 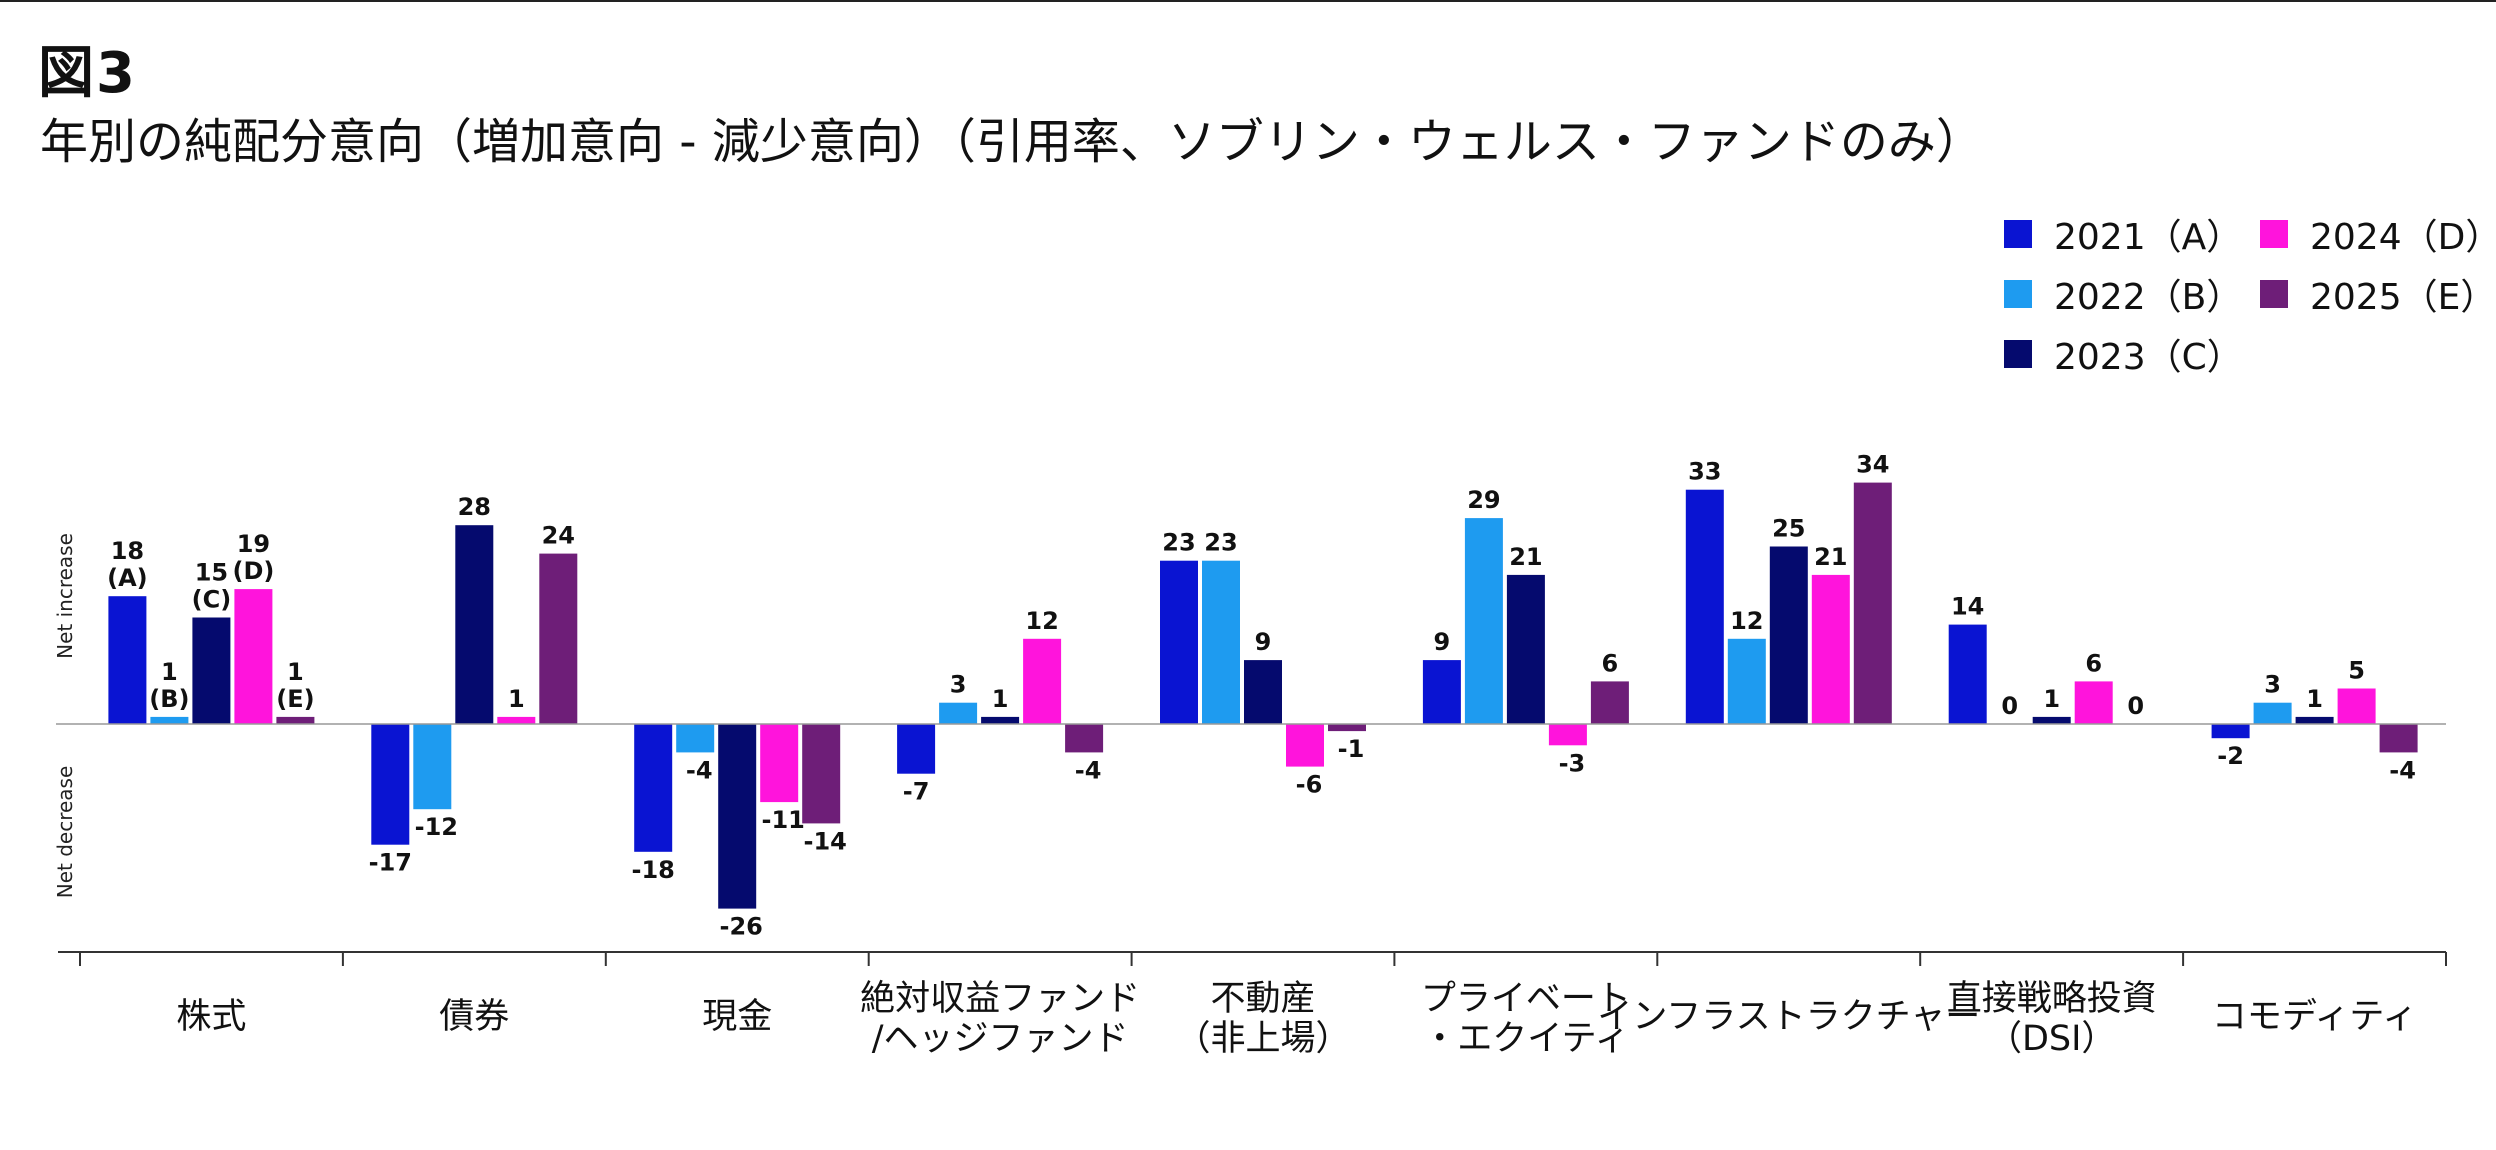 What do you see at coordinates (516, 720) in the screenshot?
I see `bar-2024-cat1` at bounding box center [516, 720].